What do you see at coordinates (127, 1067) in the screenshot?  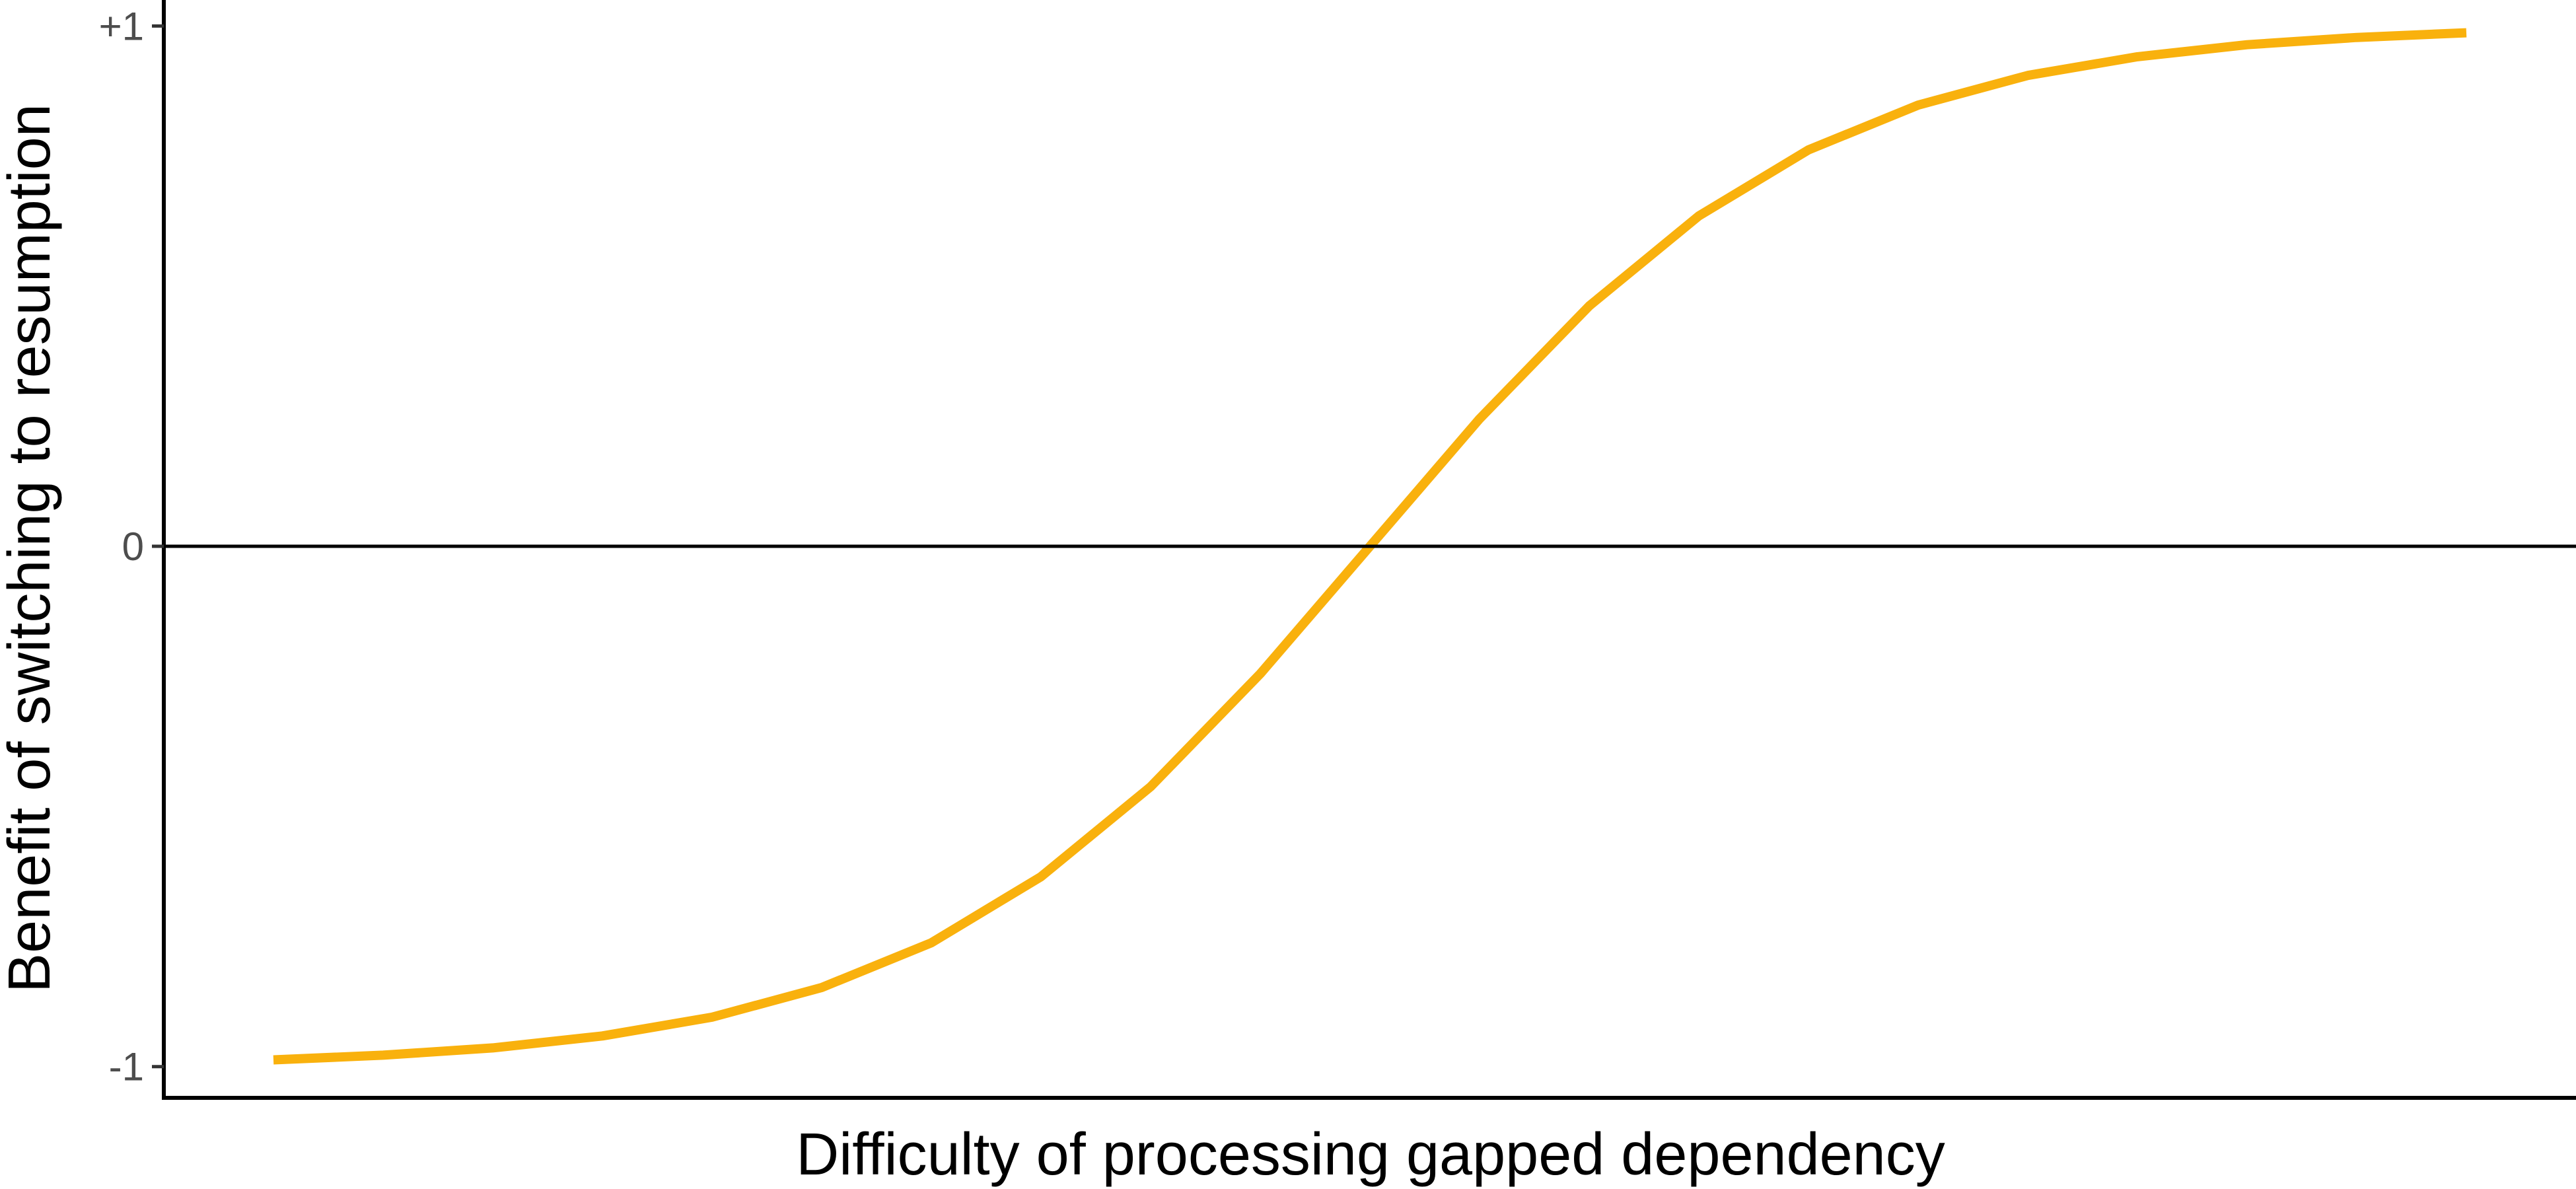 I see `y-tick-label: -1` at bounding box center [127, 1067].